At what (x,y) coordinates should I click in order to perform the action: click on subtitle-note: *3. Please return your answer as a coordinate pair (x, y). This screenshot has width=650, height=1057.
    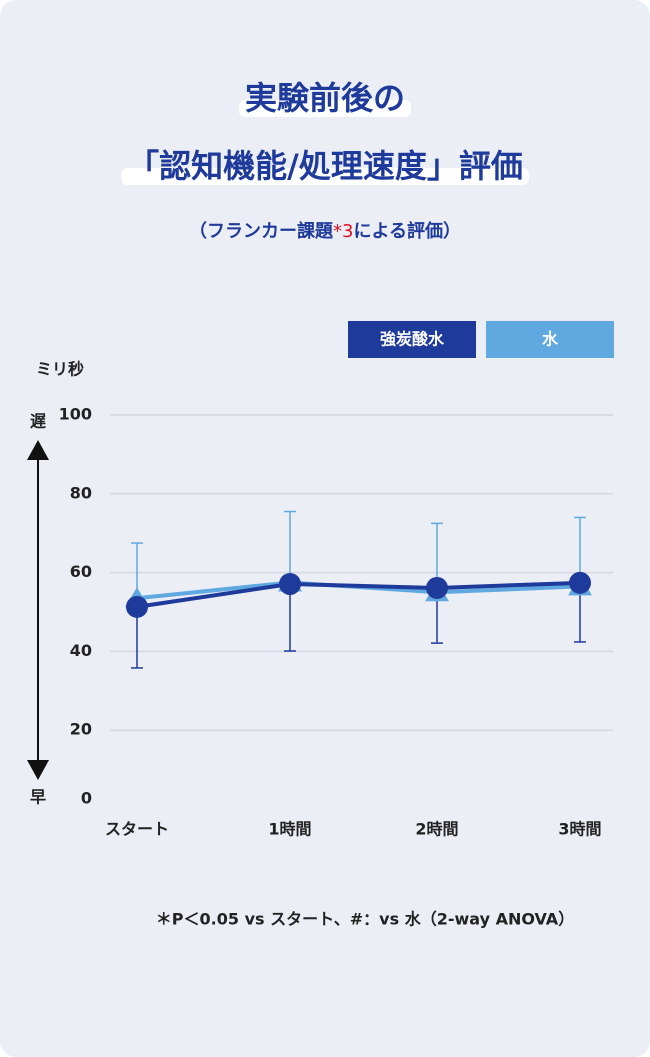
    Looking at the image, I should click on (343, 231).